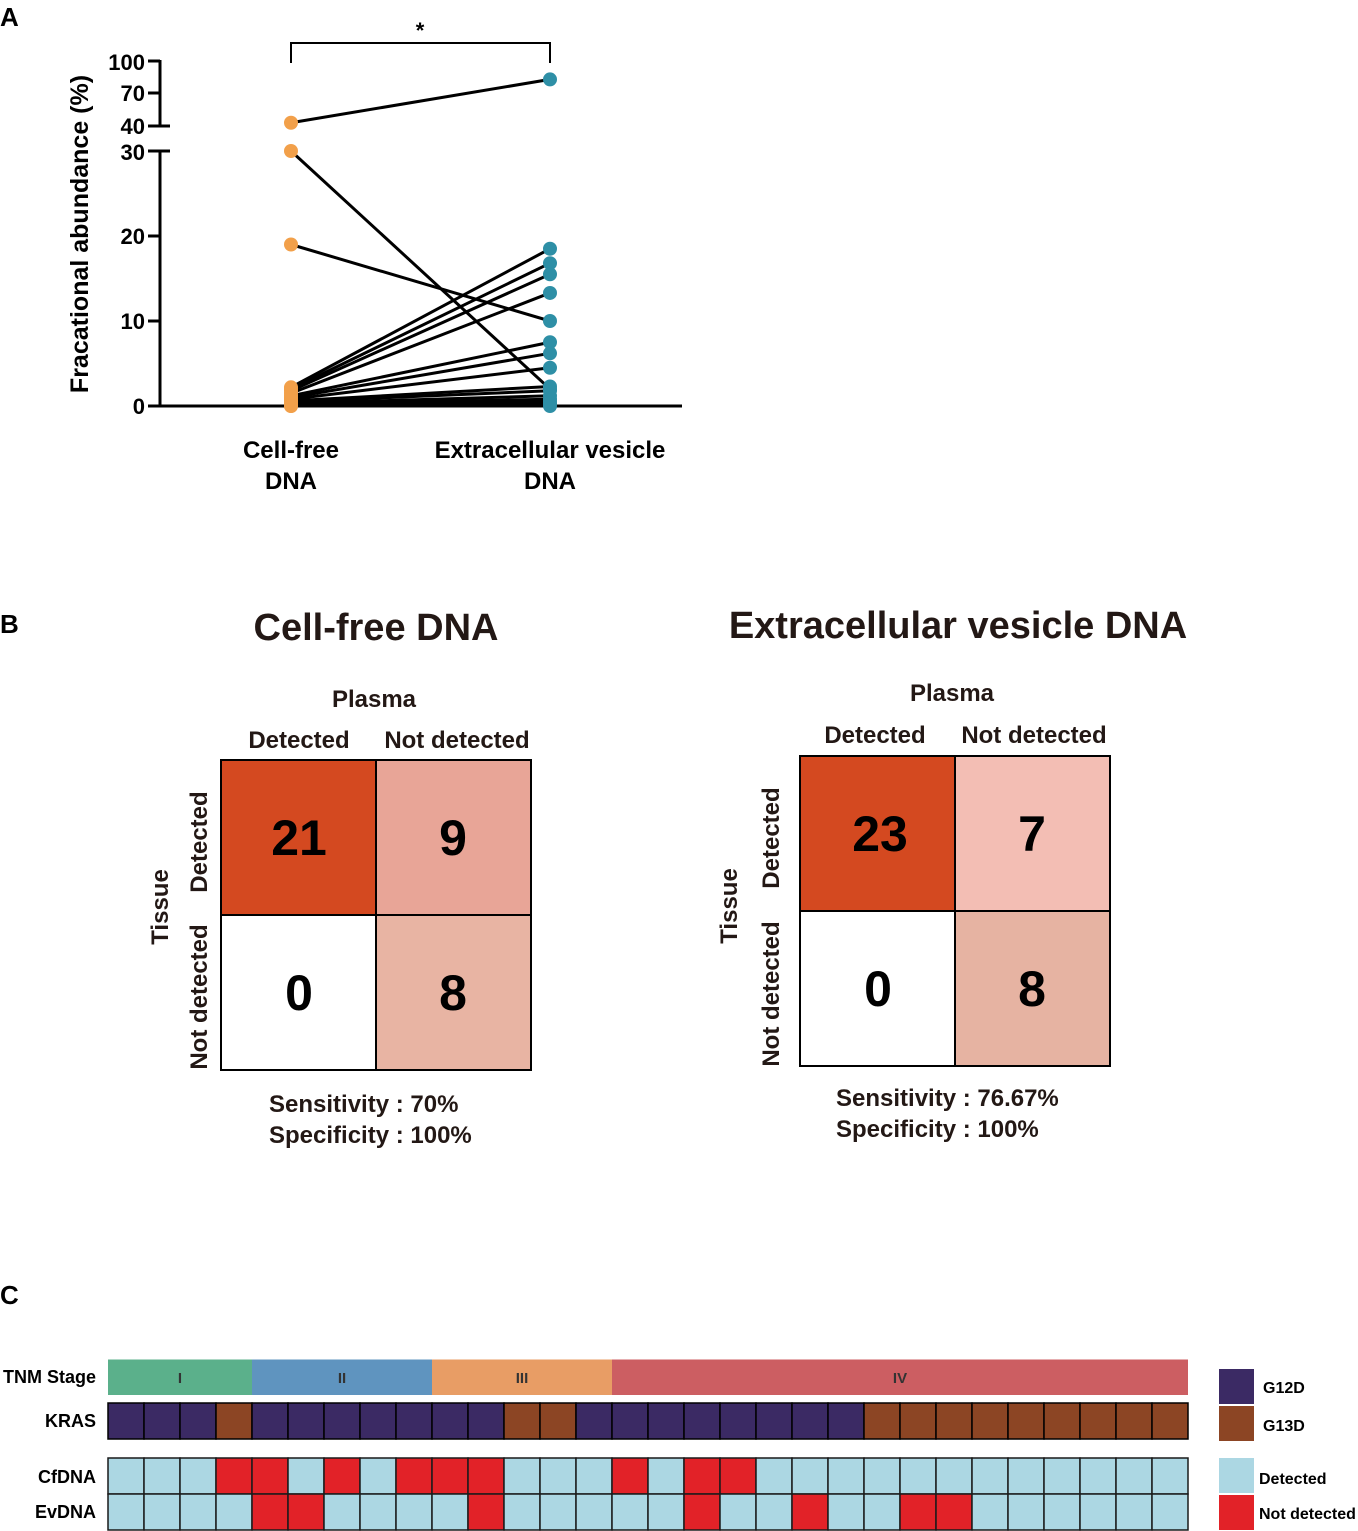  I want to click on y-tick-label-0: 0, so click(139, 406).